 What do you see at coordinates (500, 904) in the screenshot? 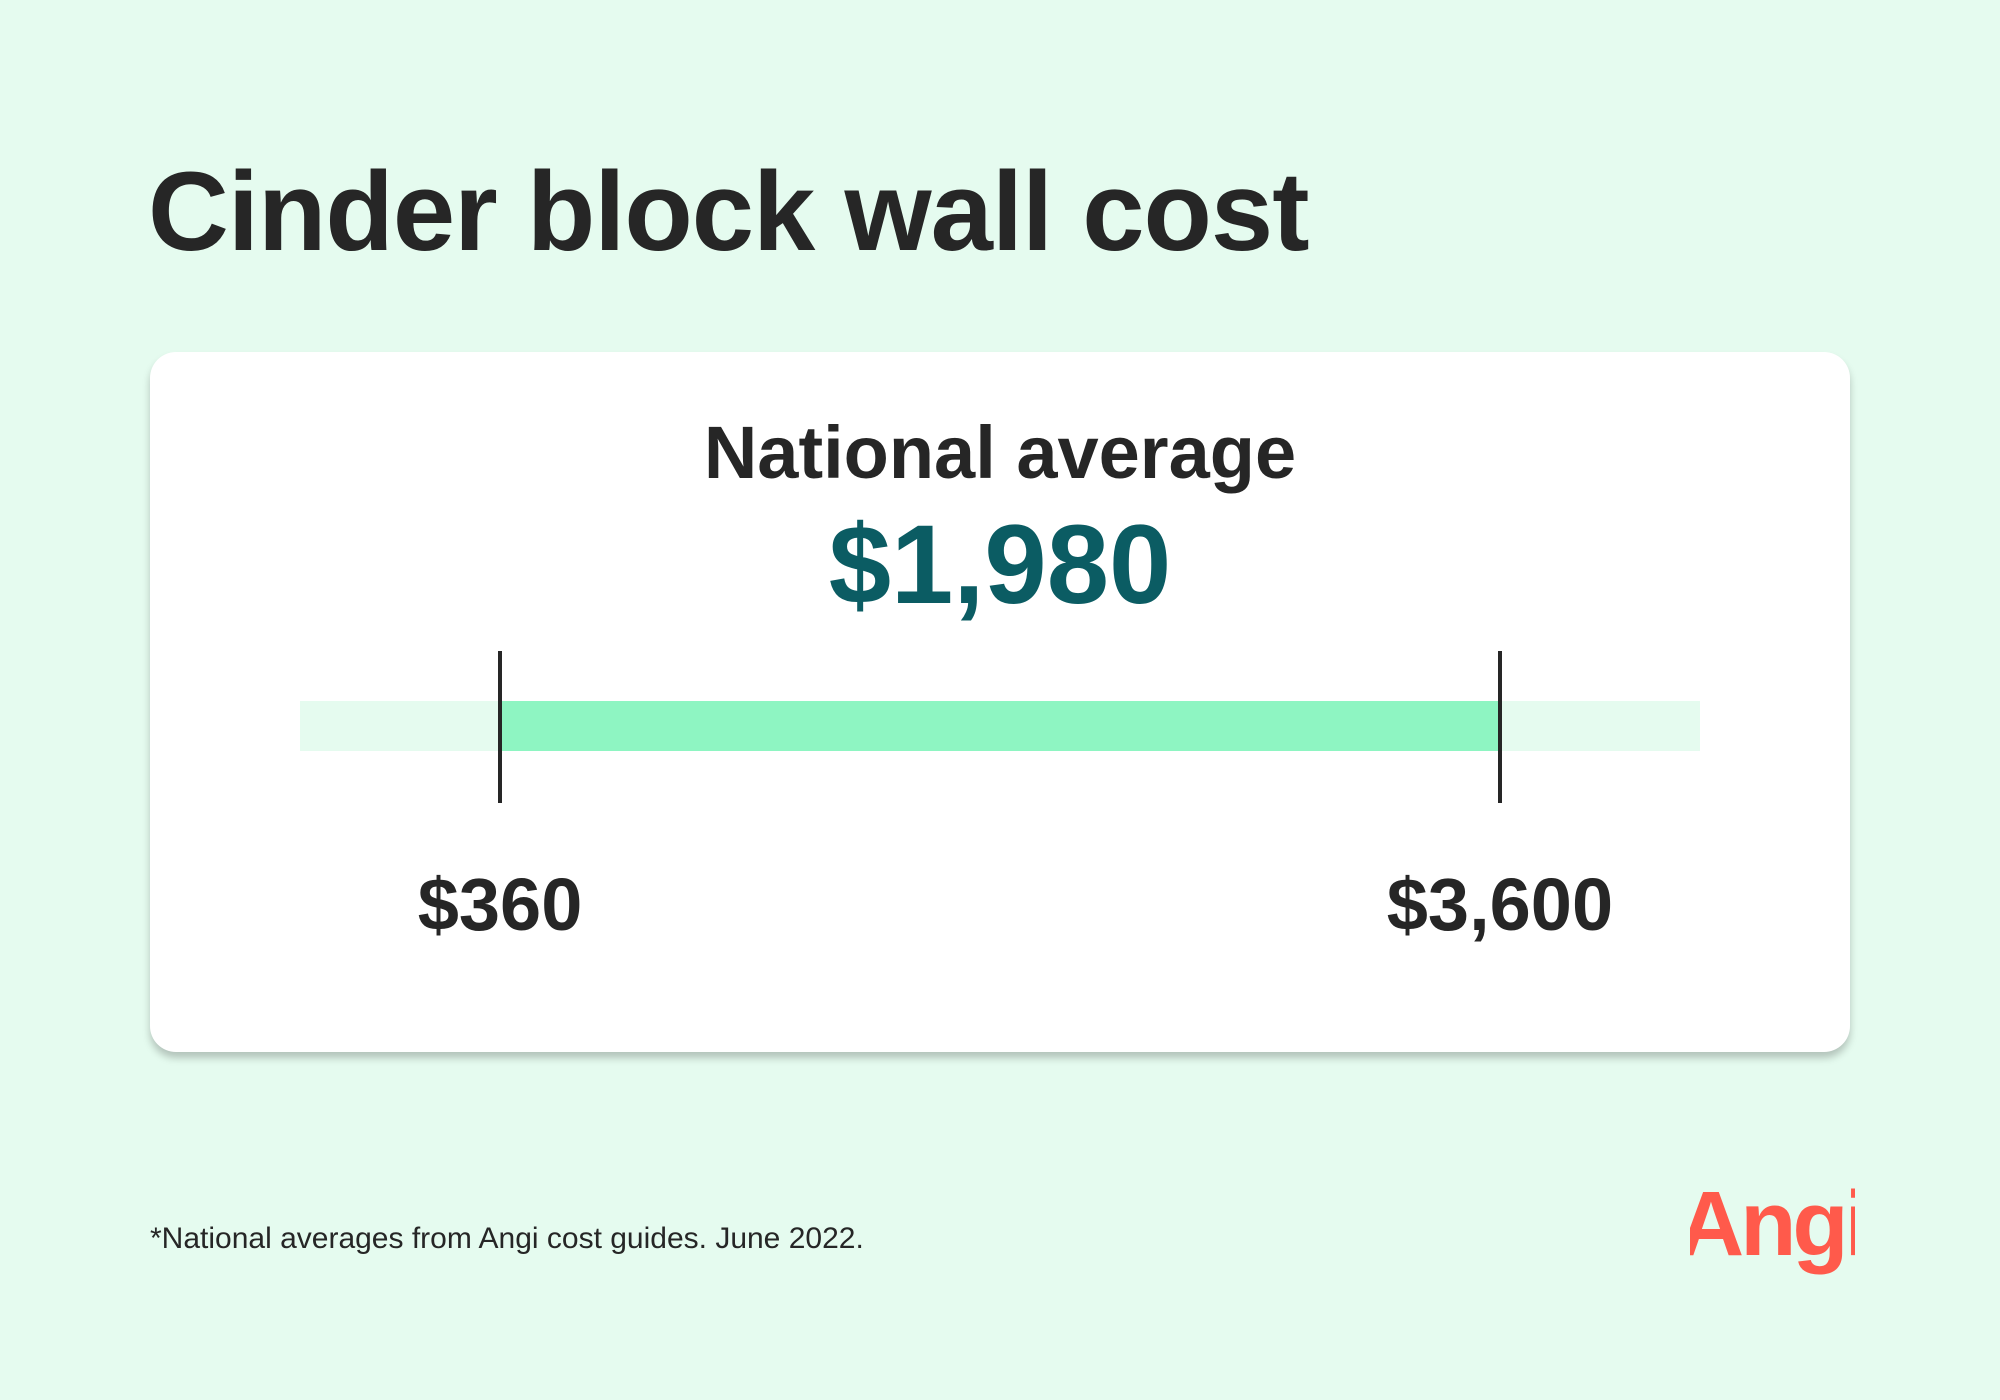
I see `low-cost-label: $360` at bounding box center [500, 904].